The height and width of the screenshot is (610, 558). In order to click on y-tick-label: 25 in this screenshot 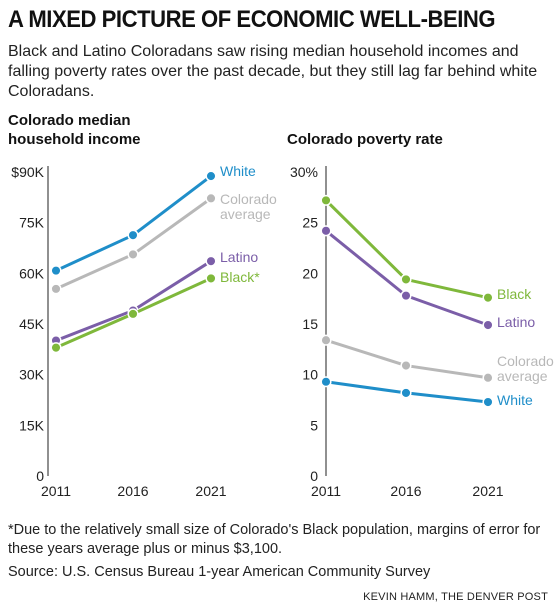, I will do `click(310, 223)`.